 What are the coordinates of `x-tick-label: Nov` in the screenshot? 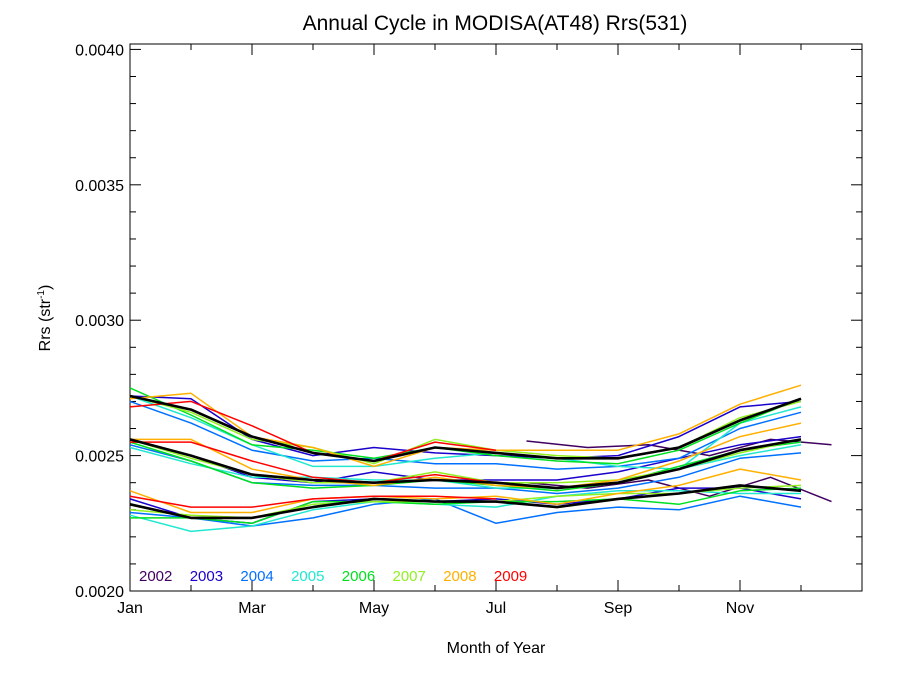 It's located at (740, 608).